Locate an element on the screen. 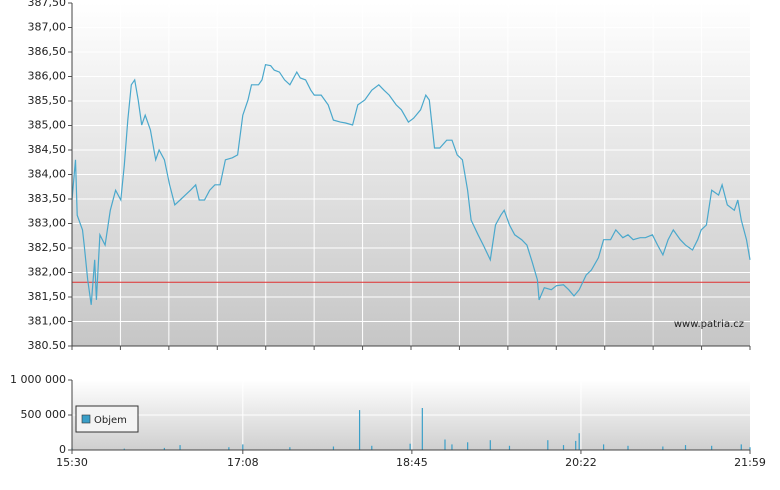 The image size is (780, 490). y-tick-label: 383,00 is located at coordinates (47, 223).